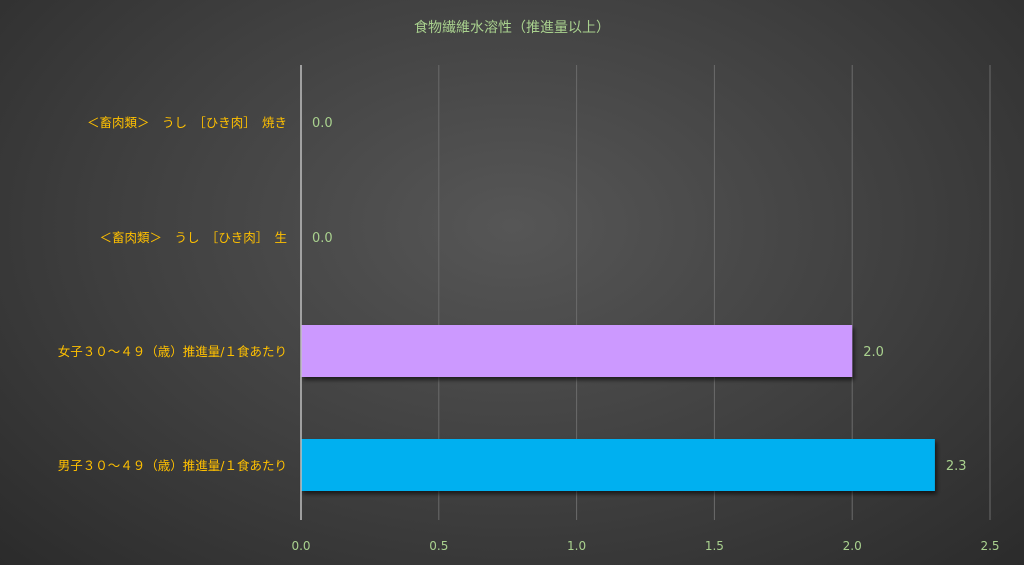  What do you see at coordinates (193, 237) in the screenshot?
I see `category-label: ＜畜肉類＞ うし ［ひき肉］ 生` at bounding box center [193, 237].